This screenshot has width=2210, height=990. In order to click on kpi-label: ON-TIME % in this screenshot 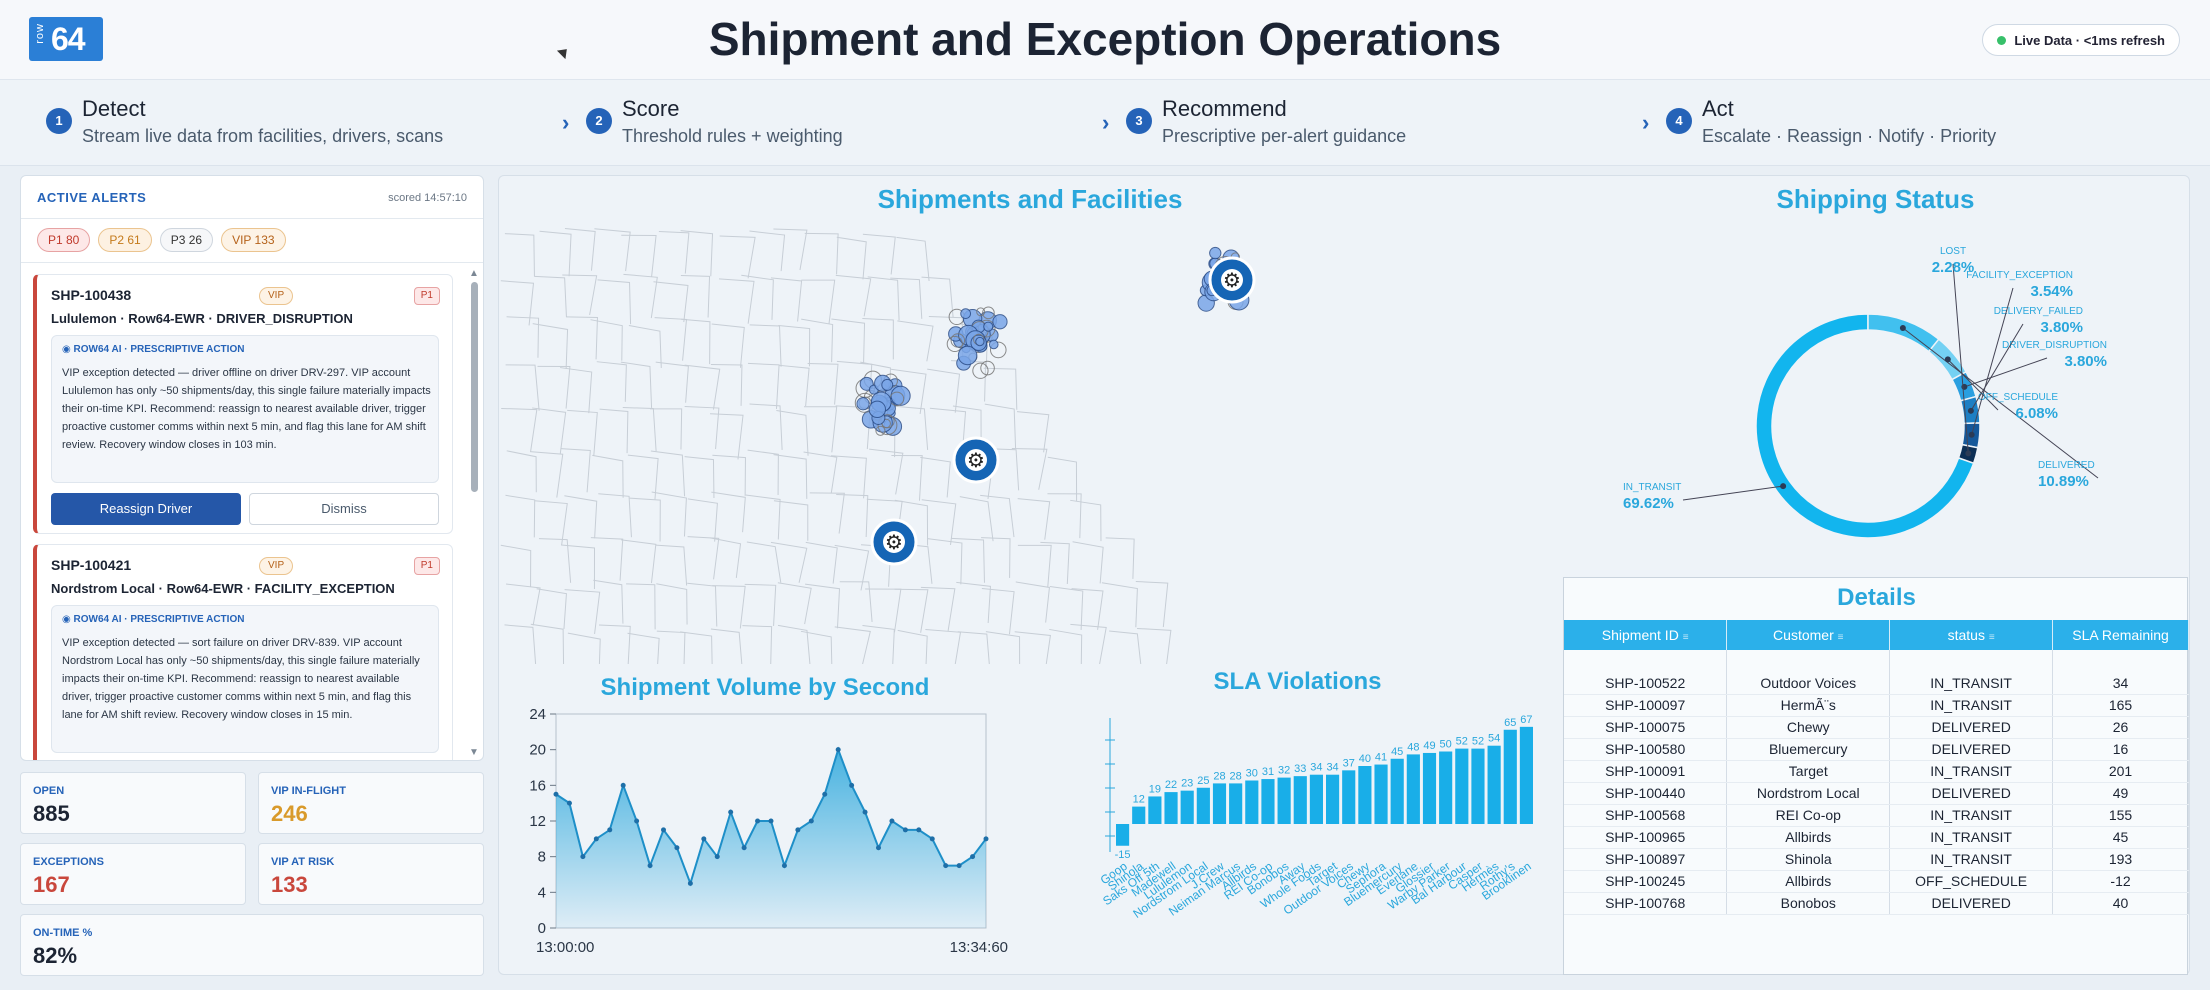, I will do `click(63, 933)`.